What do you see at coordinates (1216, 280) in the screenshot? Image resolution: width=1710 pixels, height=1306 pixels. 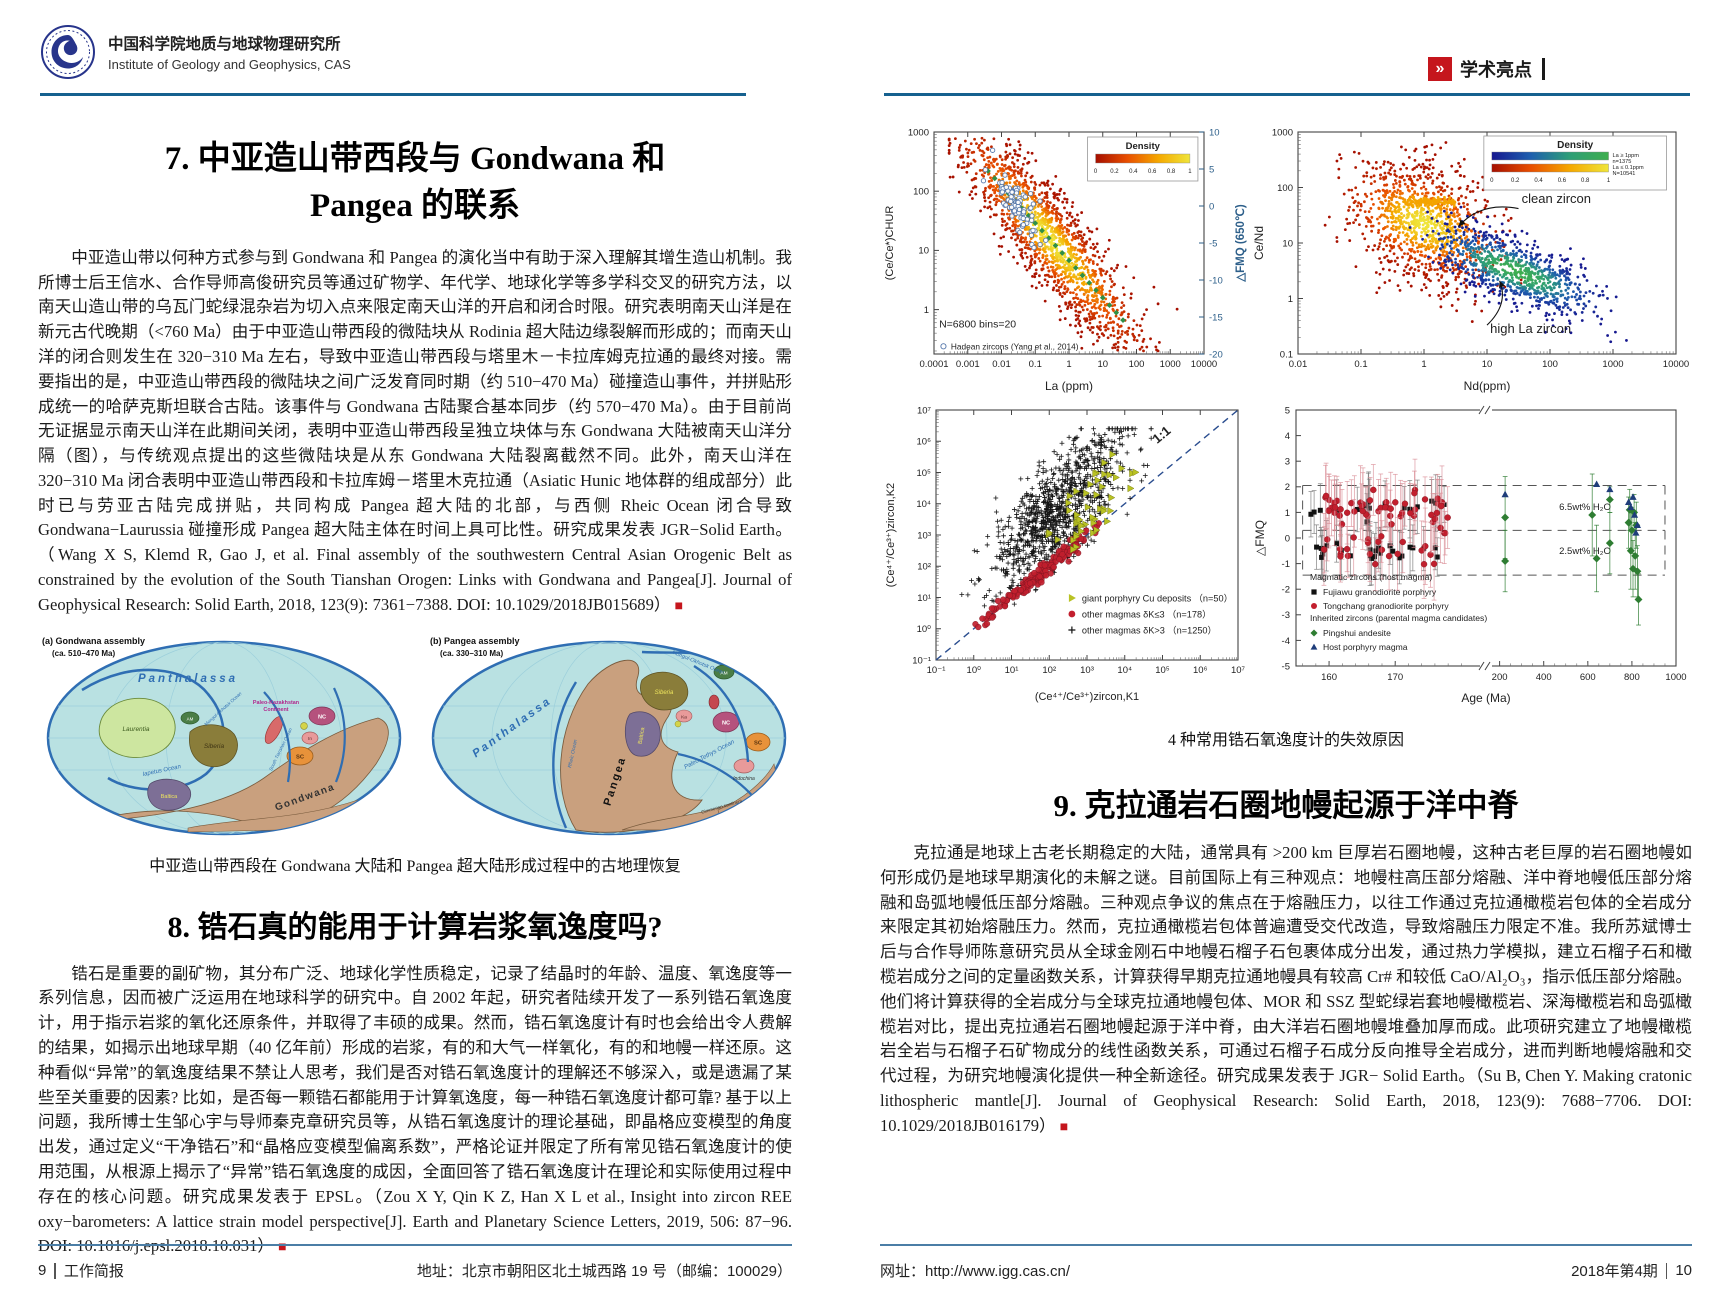 I see `svg-text: -10` at bounding box center [1216, 280].